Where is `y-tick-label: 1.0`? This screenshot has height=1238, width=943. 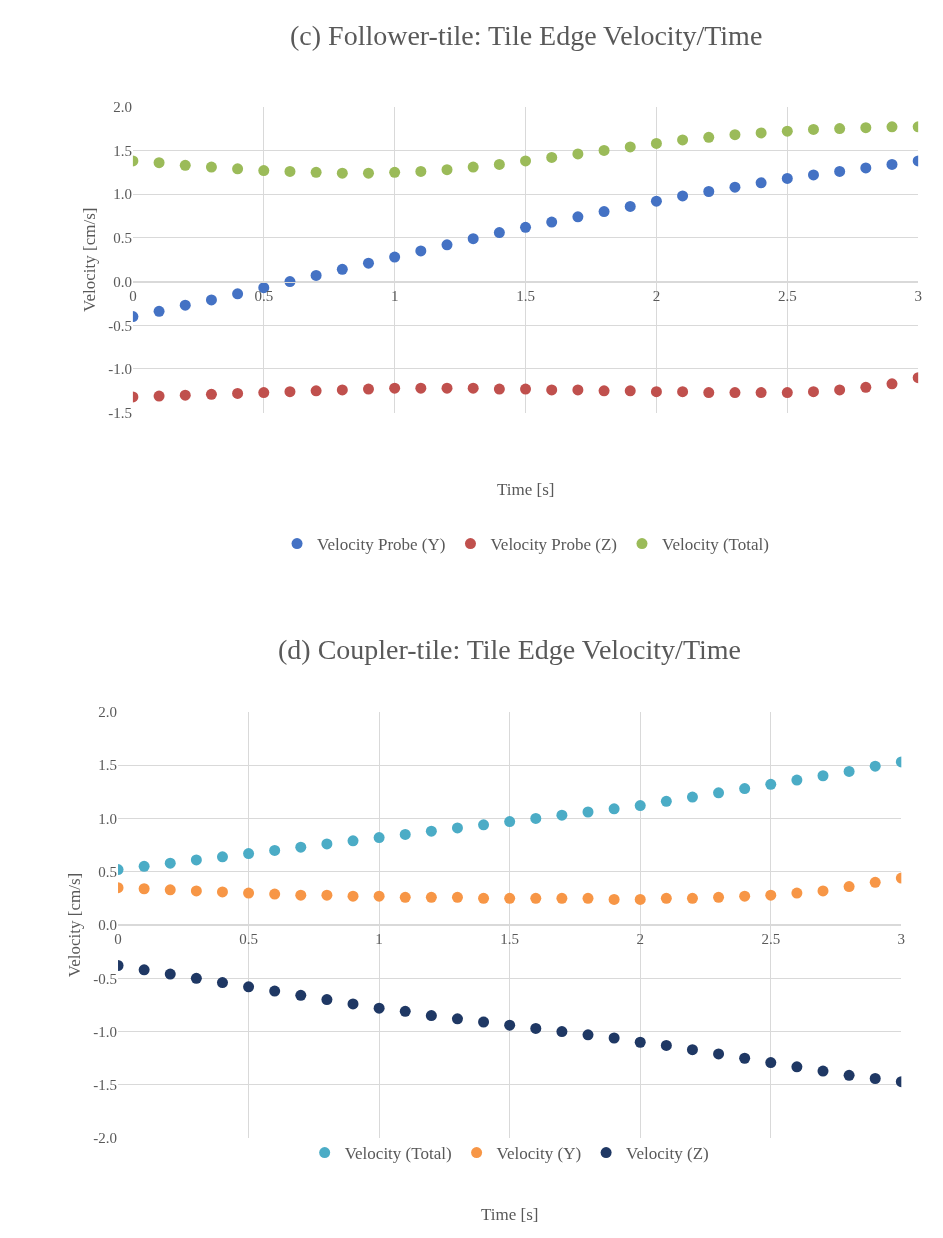
y-tick-label: 1.0 is located at coordinates (108, 818).